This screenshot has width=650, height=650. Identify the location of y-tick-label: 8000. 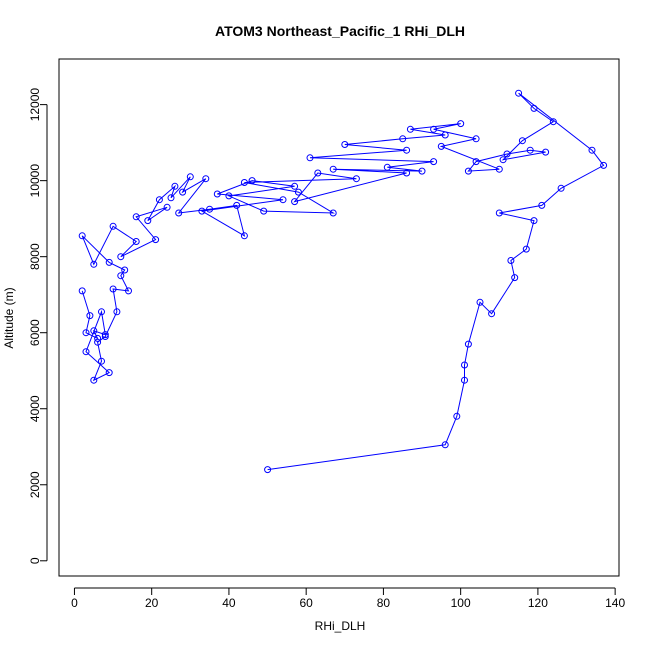
(35, 256).